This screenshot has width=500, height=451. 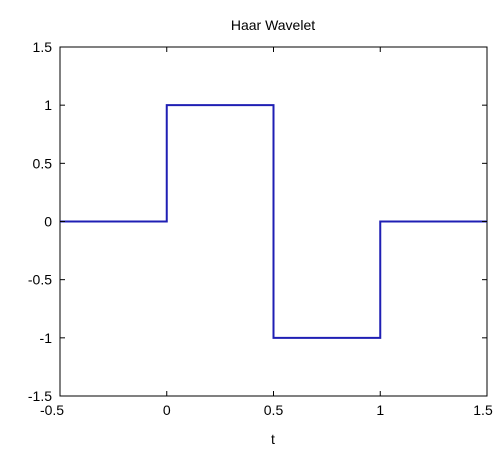 What do you see at coordinates (48, 105) in the screenshot?
I see `y-tick-label: 1` at bounding box center [48, 105].